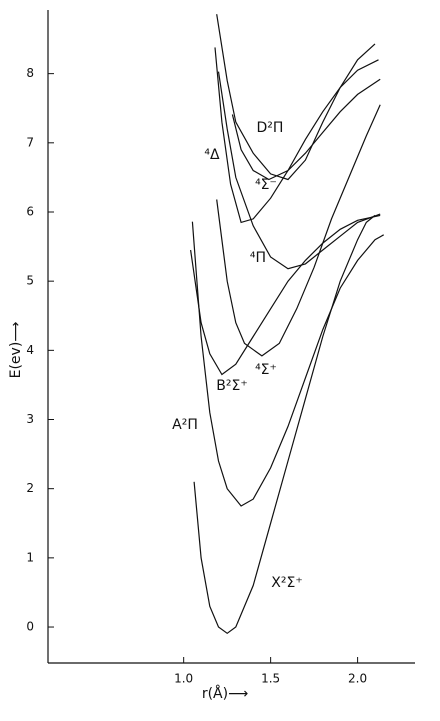 The image size is (440, 721). Describe the element at coordinates (266, 370) in the screenshot. I see `curve-label: ⁴Σ⁺` at that location.